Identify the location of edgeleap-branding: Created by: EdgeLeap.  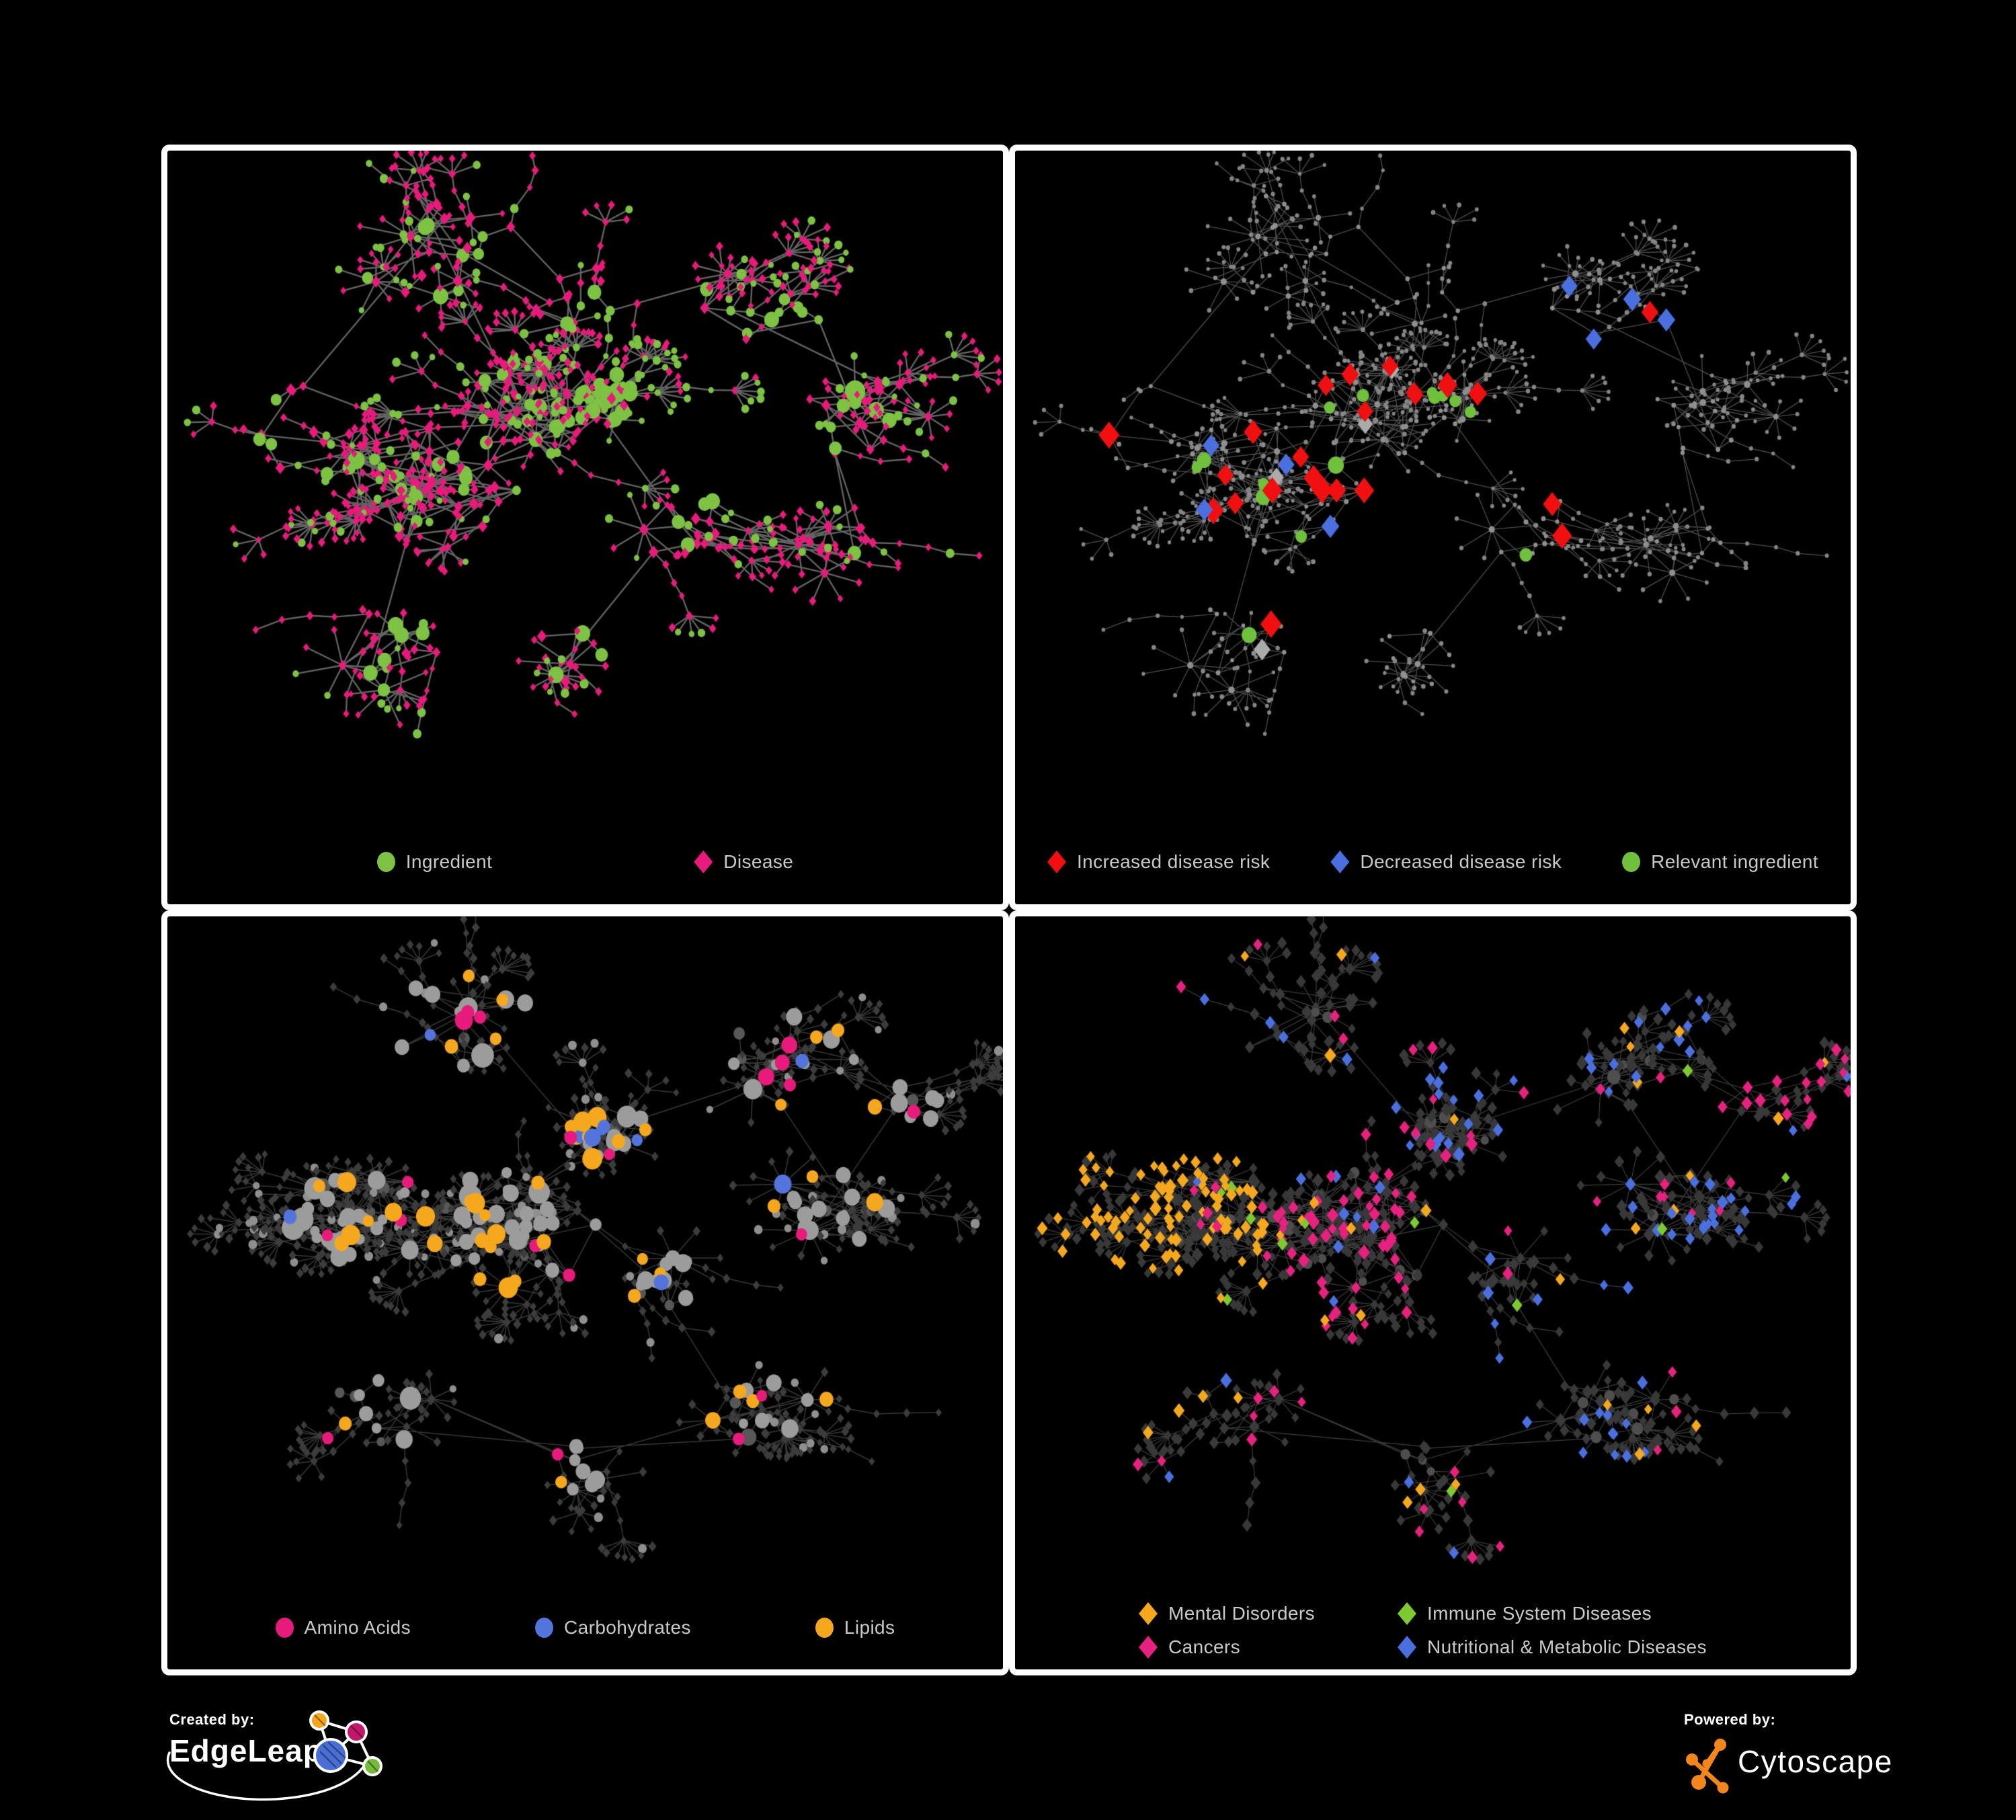
(370, 1761).